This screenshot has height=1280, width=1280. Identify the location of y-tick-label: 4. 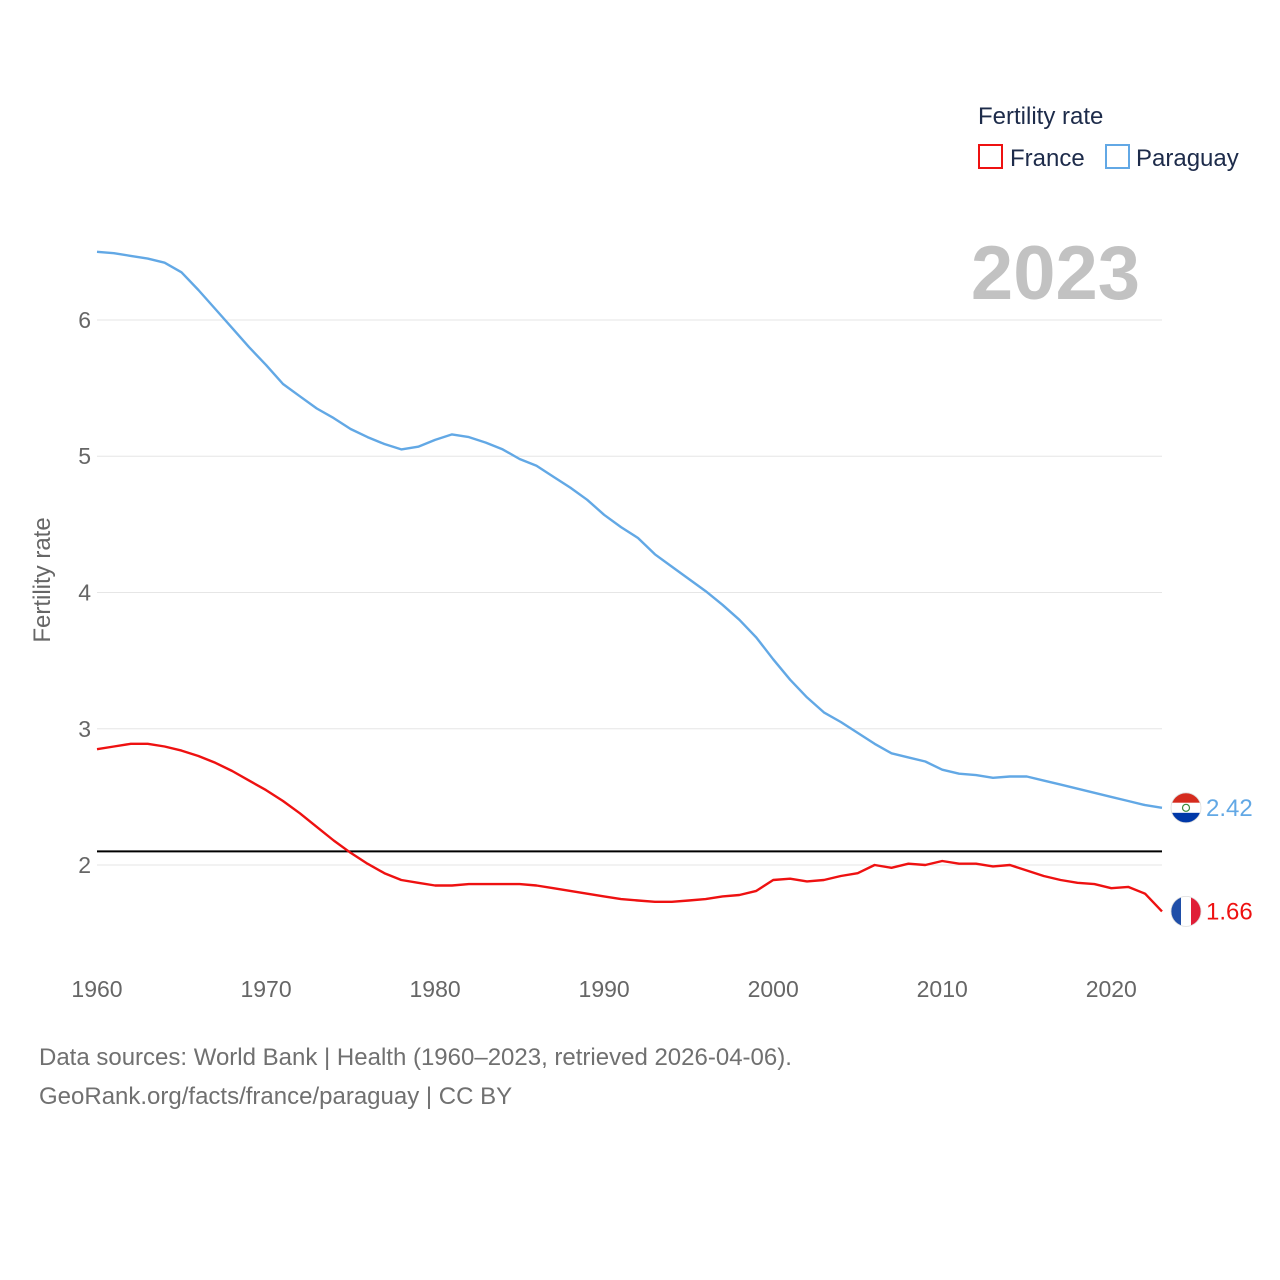
(84, 593).